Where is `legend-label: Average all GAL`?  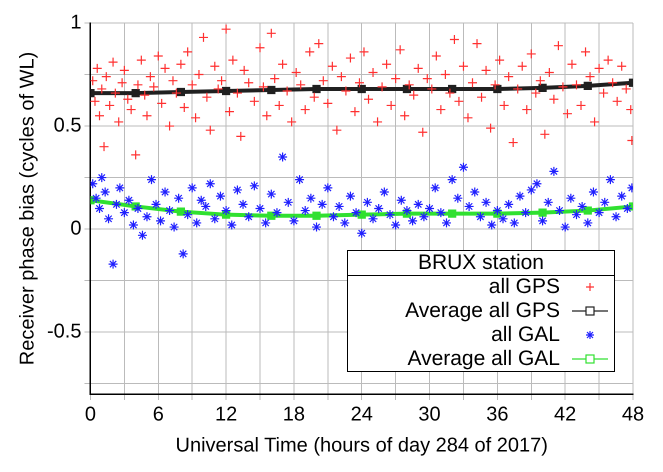
legend-label: Average all GAL is located at coordinates (483, 359).